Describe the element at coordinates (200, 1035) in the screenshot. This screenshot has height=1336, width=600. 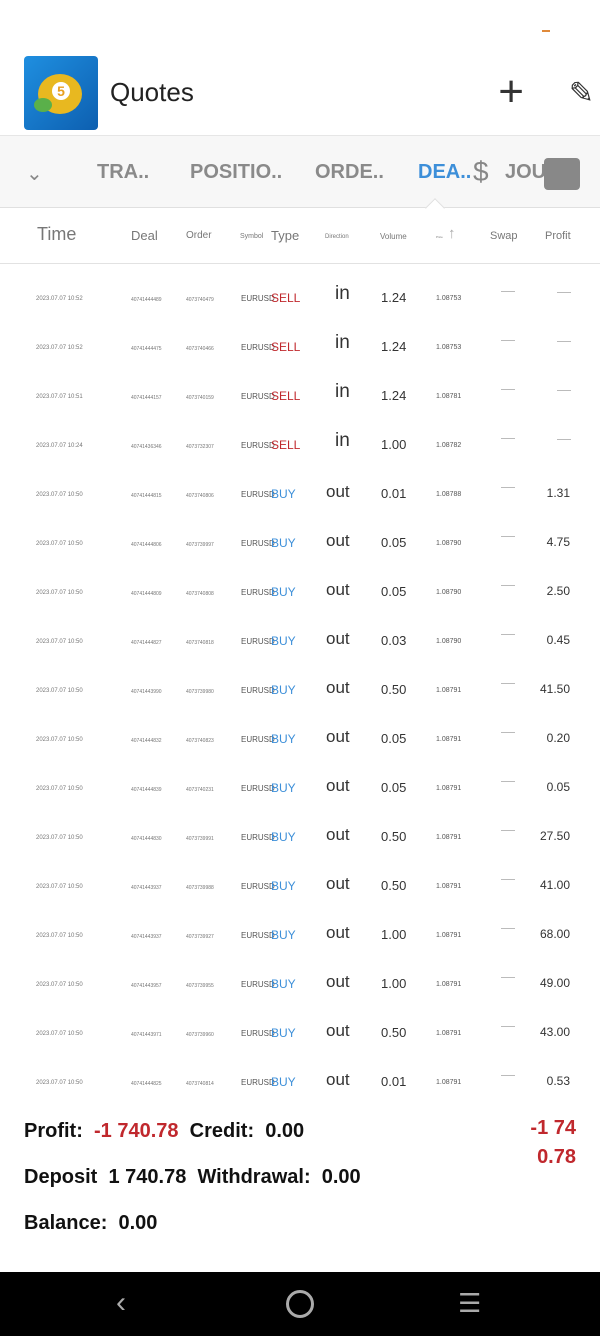
I see `order-id: 4073739960` at that location.